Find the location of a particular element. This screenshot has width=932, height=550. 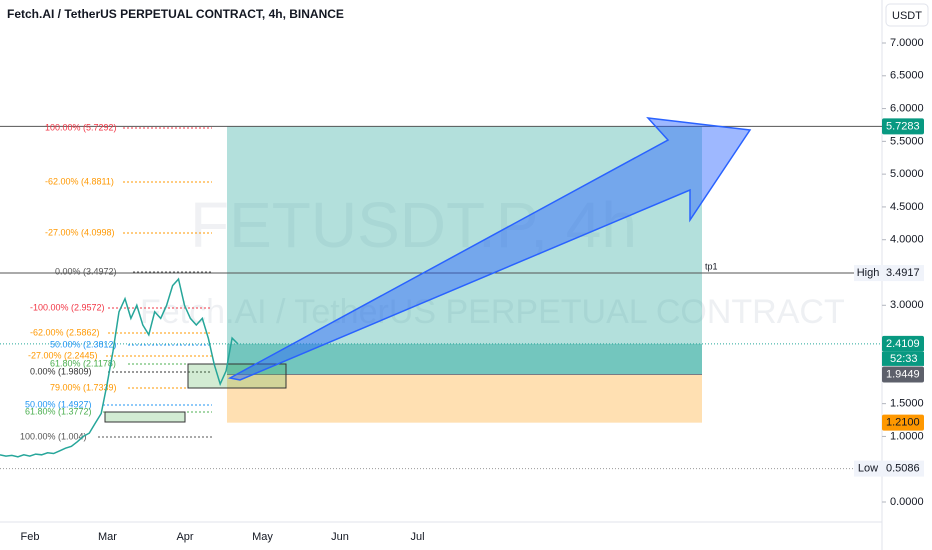

price-tick-label: 3.0000 is located at coordinates (907, 305).